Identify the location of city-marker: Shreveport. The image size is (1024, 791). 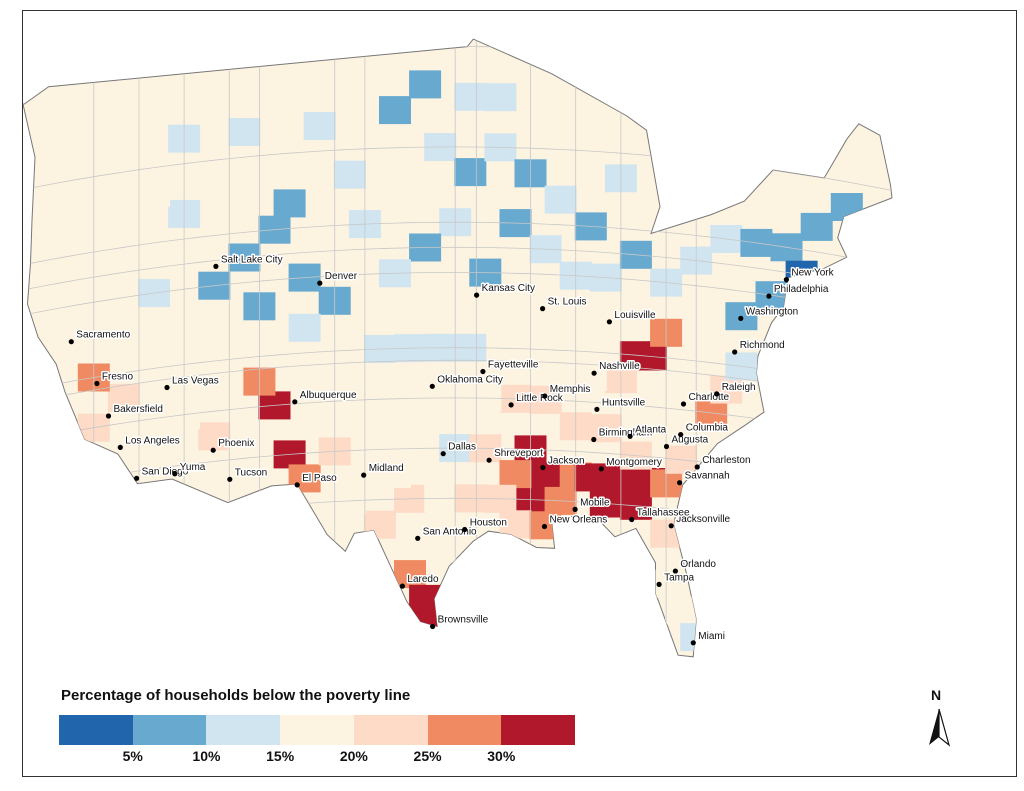
(515, 455).